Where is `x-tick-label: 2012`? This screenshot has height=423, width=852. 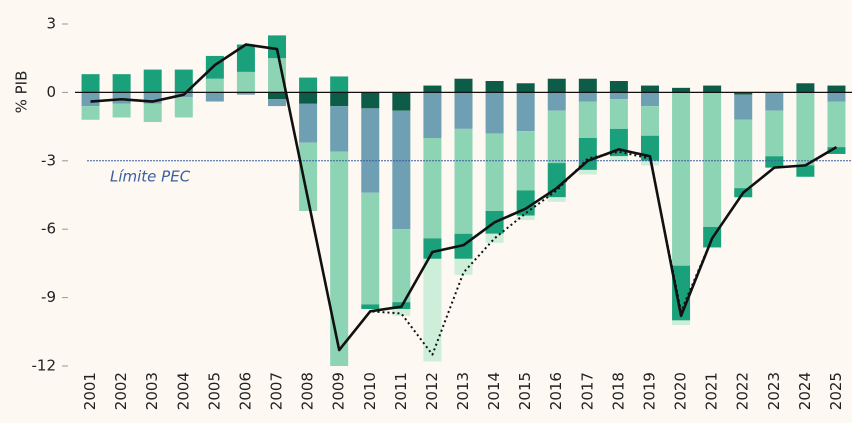 x-tick-label: 2012 is located at coordinates (432, 391).